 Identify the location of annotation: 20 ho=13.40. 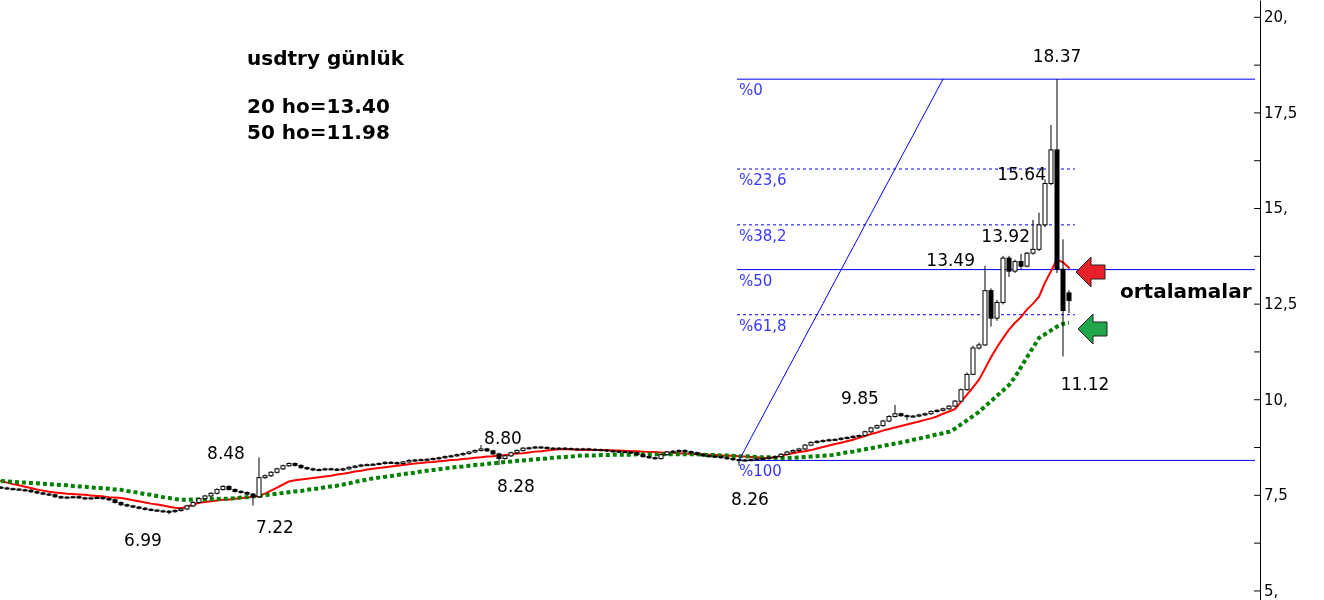
(318, 106).